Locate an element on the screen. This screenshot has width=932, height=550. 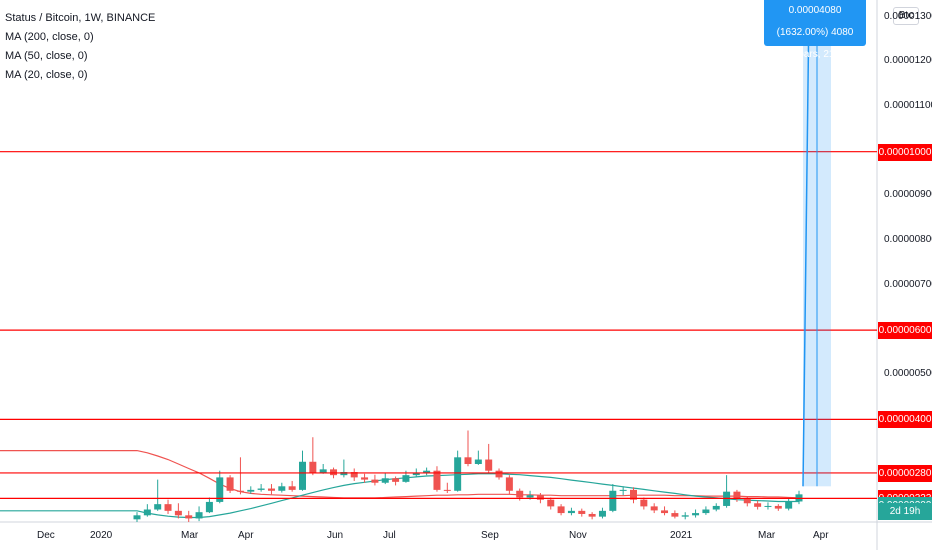
y-tick-label: 0.00001200 is located at coordinates (908, 61).